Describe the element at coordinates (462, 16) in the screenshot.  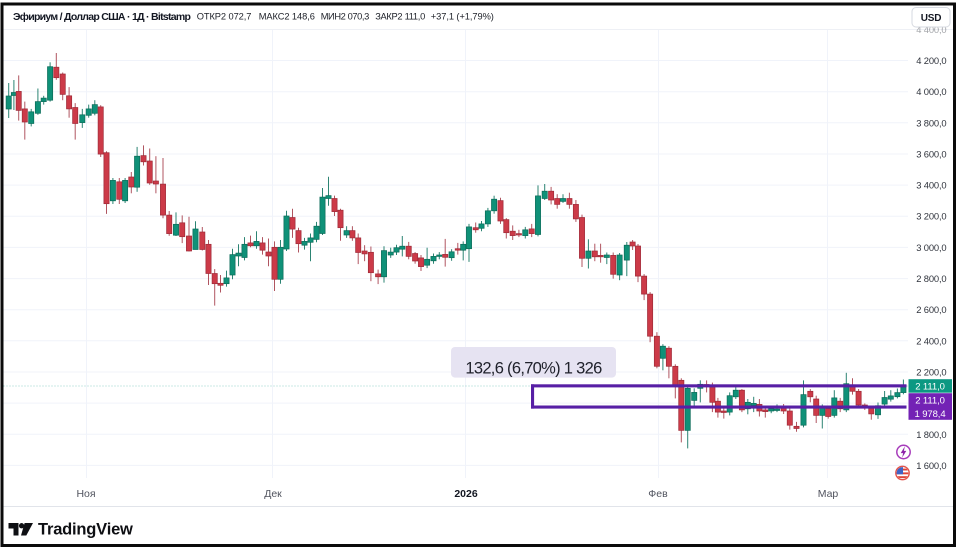
I see `svg-text: +37,1 (+1,79%)` at that location.